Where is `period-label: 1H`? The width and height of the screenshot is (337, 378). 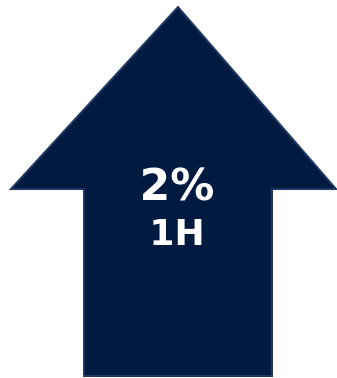
period-label: 1H is located at coordinates (177, 233).